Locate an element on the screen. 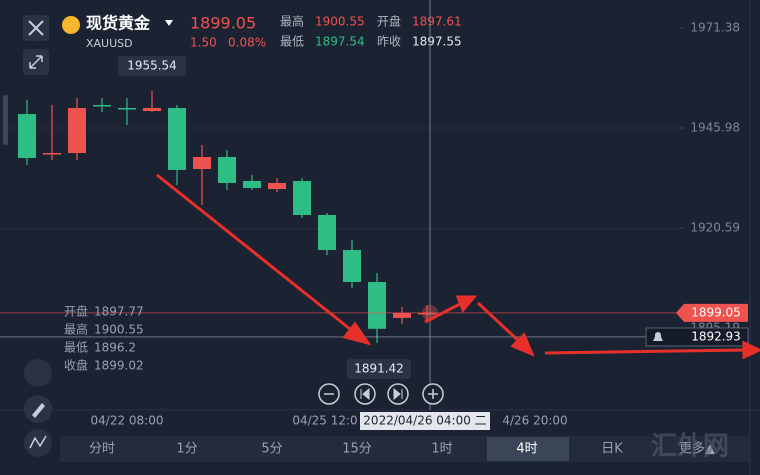  ohlc-label: 最低 is located at coordinates (76, 348).